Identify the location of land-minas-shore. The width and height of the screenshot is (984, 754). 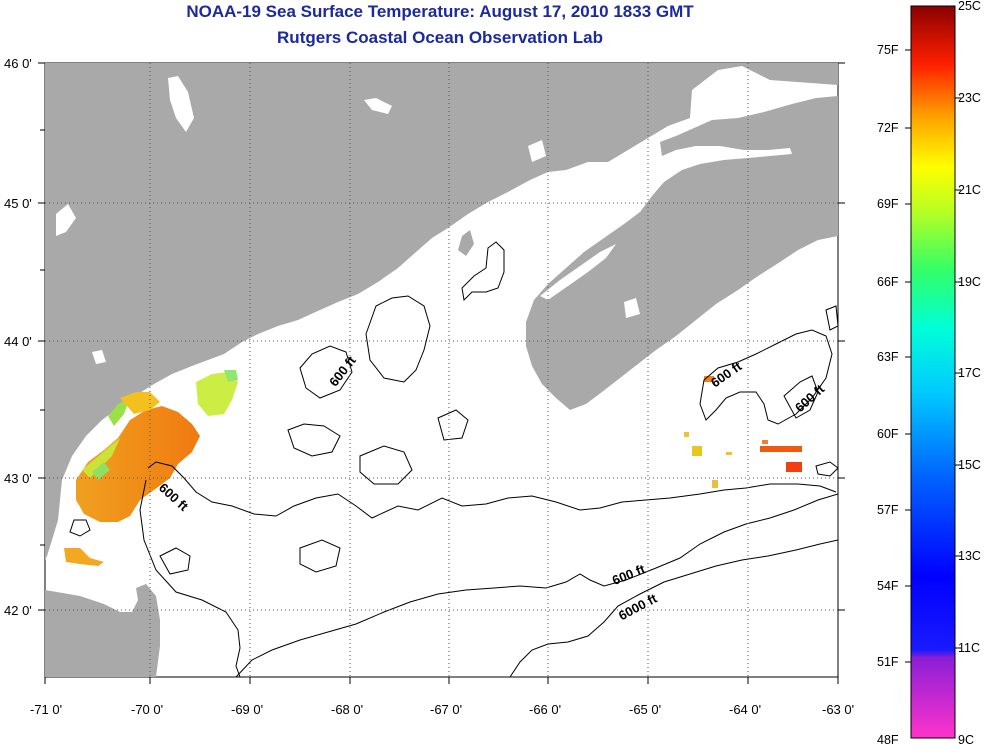
(578, 272).